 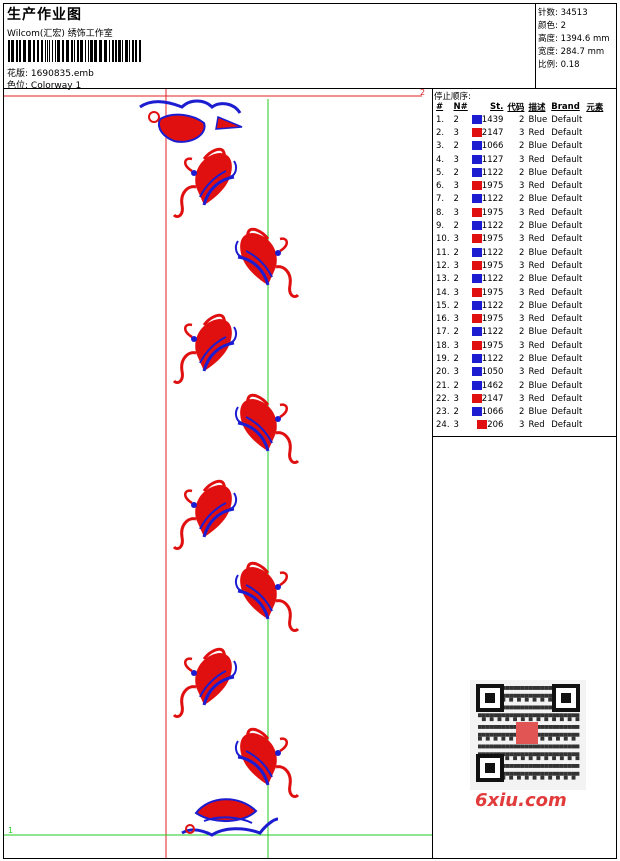 What do you see at coordinates (230, 817) in the screenshot?
I see `bottom-cloud-motif` at bounding box center [230, 817].